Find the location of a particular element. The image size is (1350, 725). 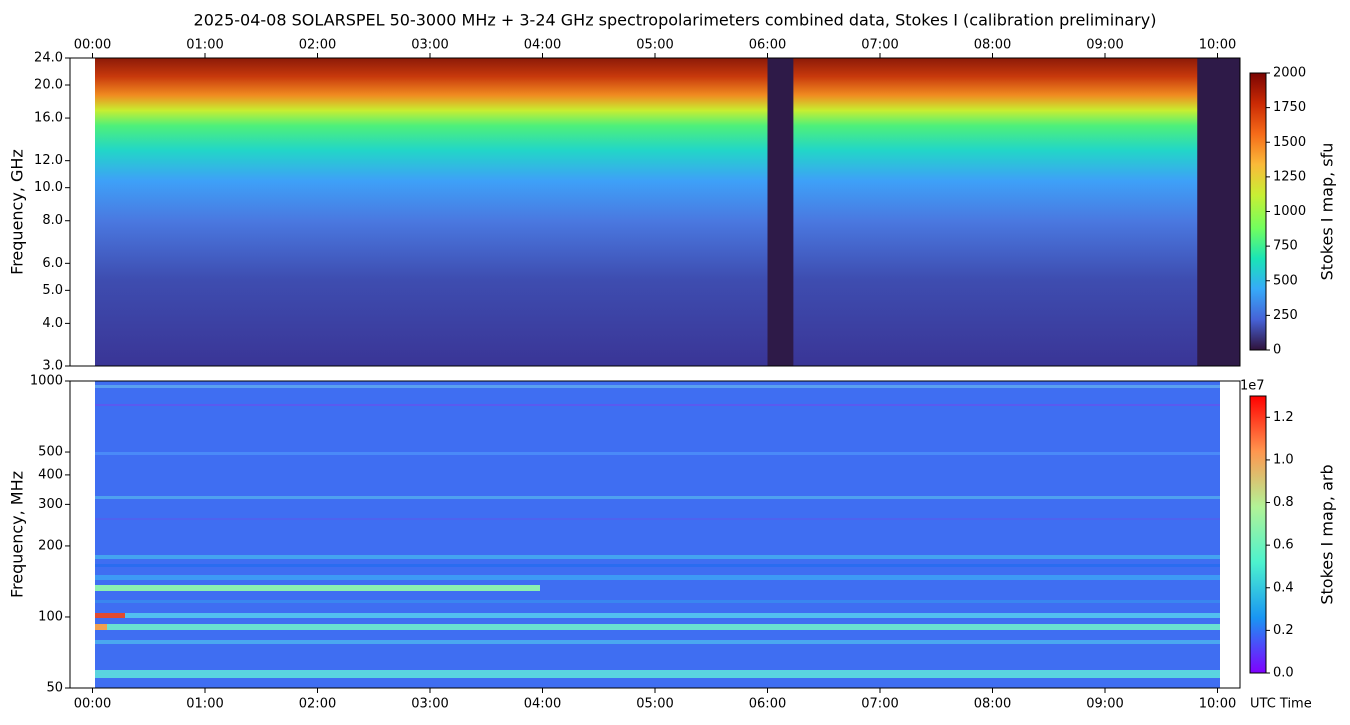

y-axis-label: Frequency, MHz is located at coordinates (17, 534).